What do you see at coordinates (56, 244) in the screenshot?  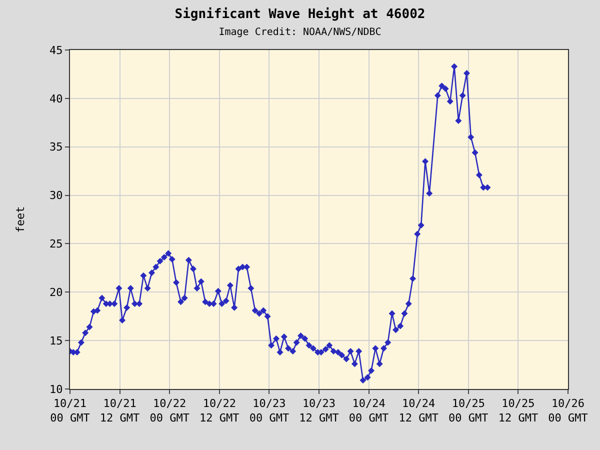 I see `y-tick-label: 25` at bounding box center [56, 244].